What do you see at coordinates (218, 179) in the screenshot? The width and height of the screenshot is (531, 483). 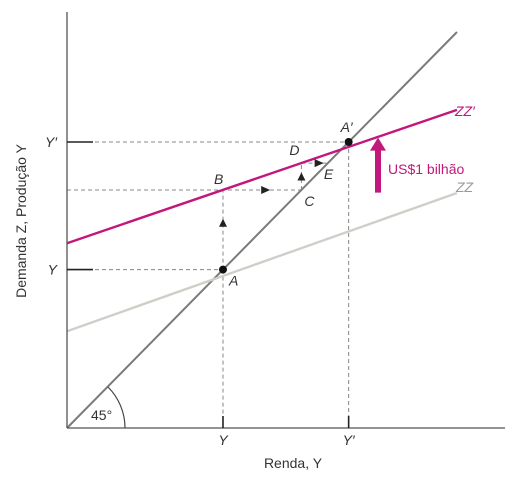 I see `label-point-b: B` at bounding box center [218, 179].